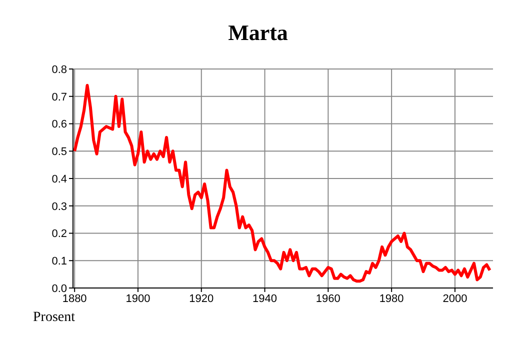 This screenshot has height=343, width=514. I want to click on x-tick-label: 1960, so click(328, 298).